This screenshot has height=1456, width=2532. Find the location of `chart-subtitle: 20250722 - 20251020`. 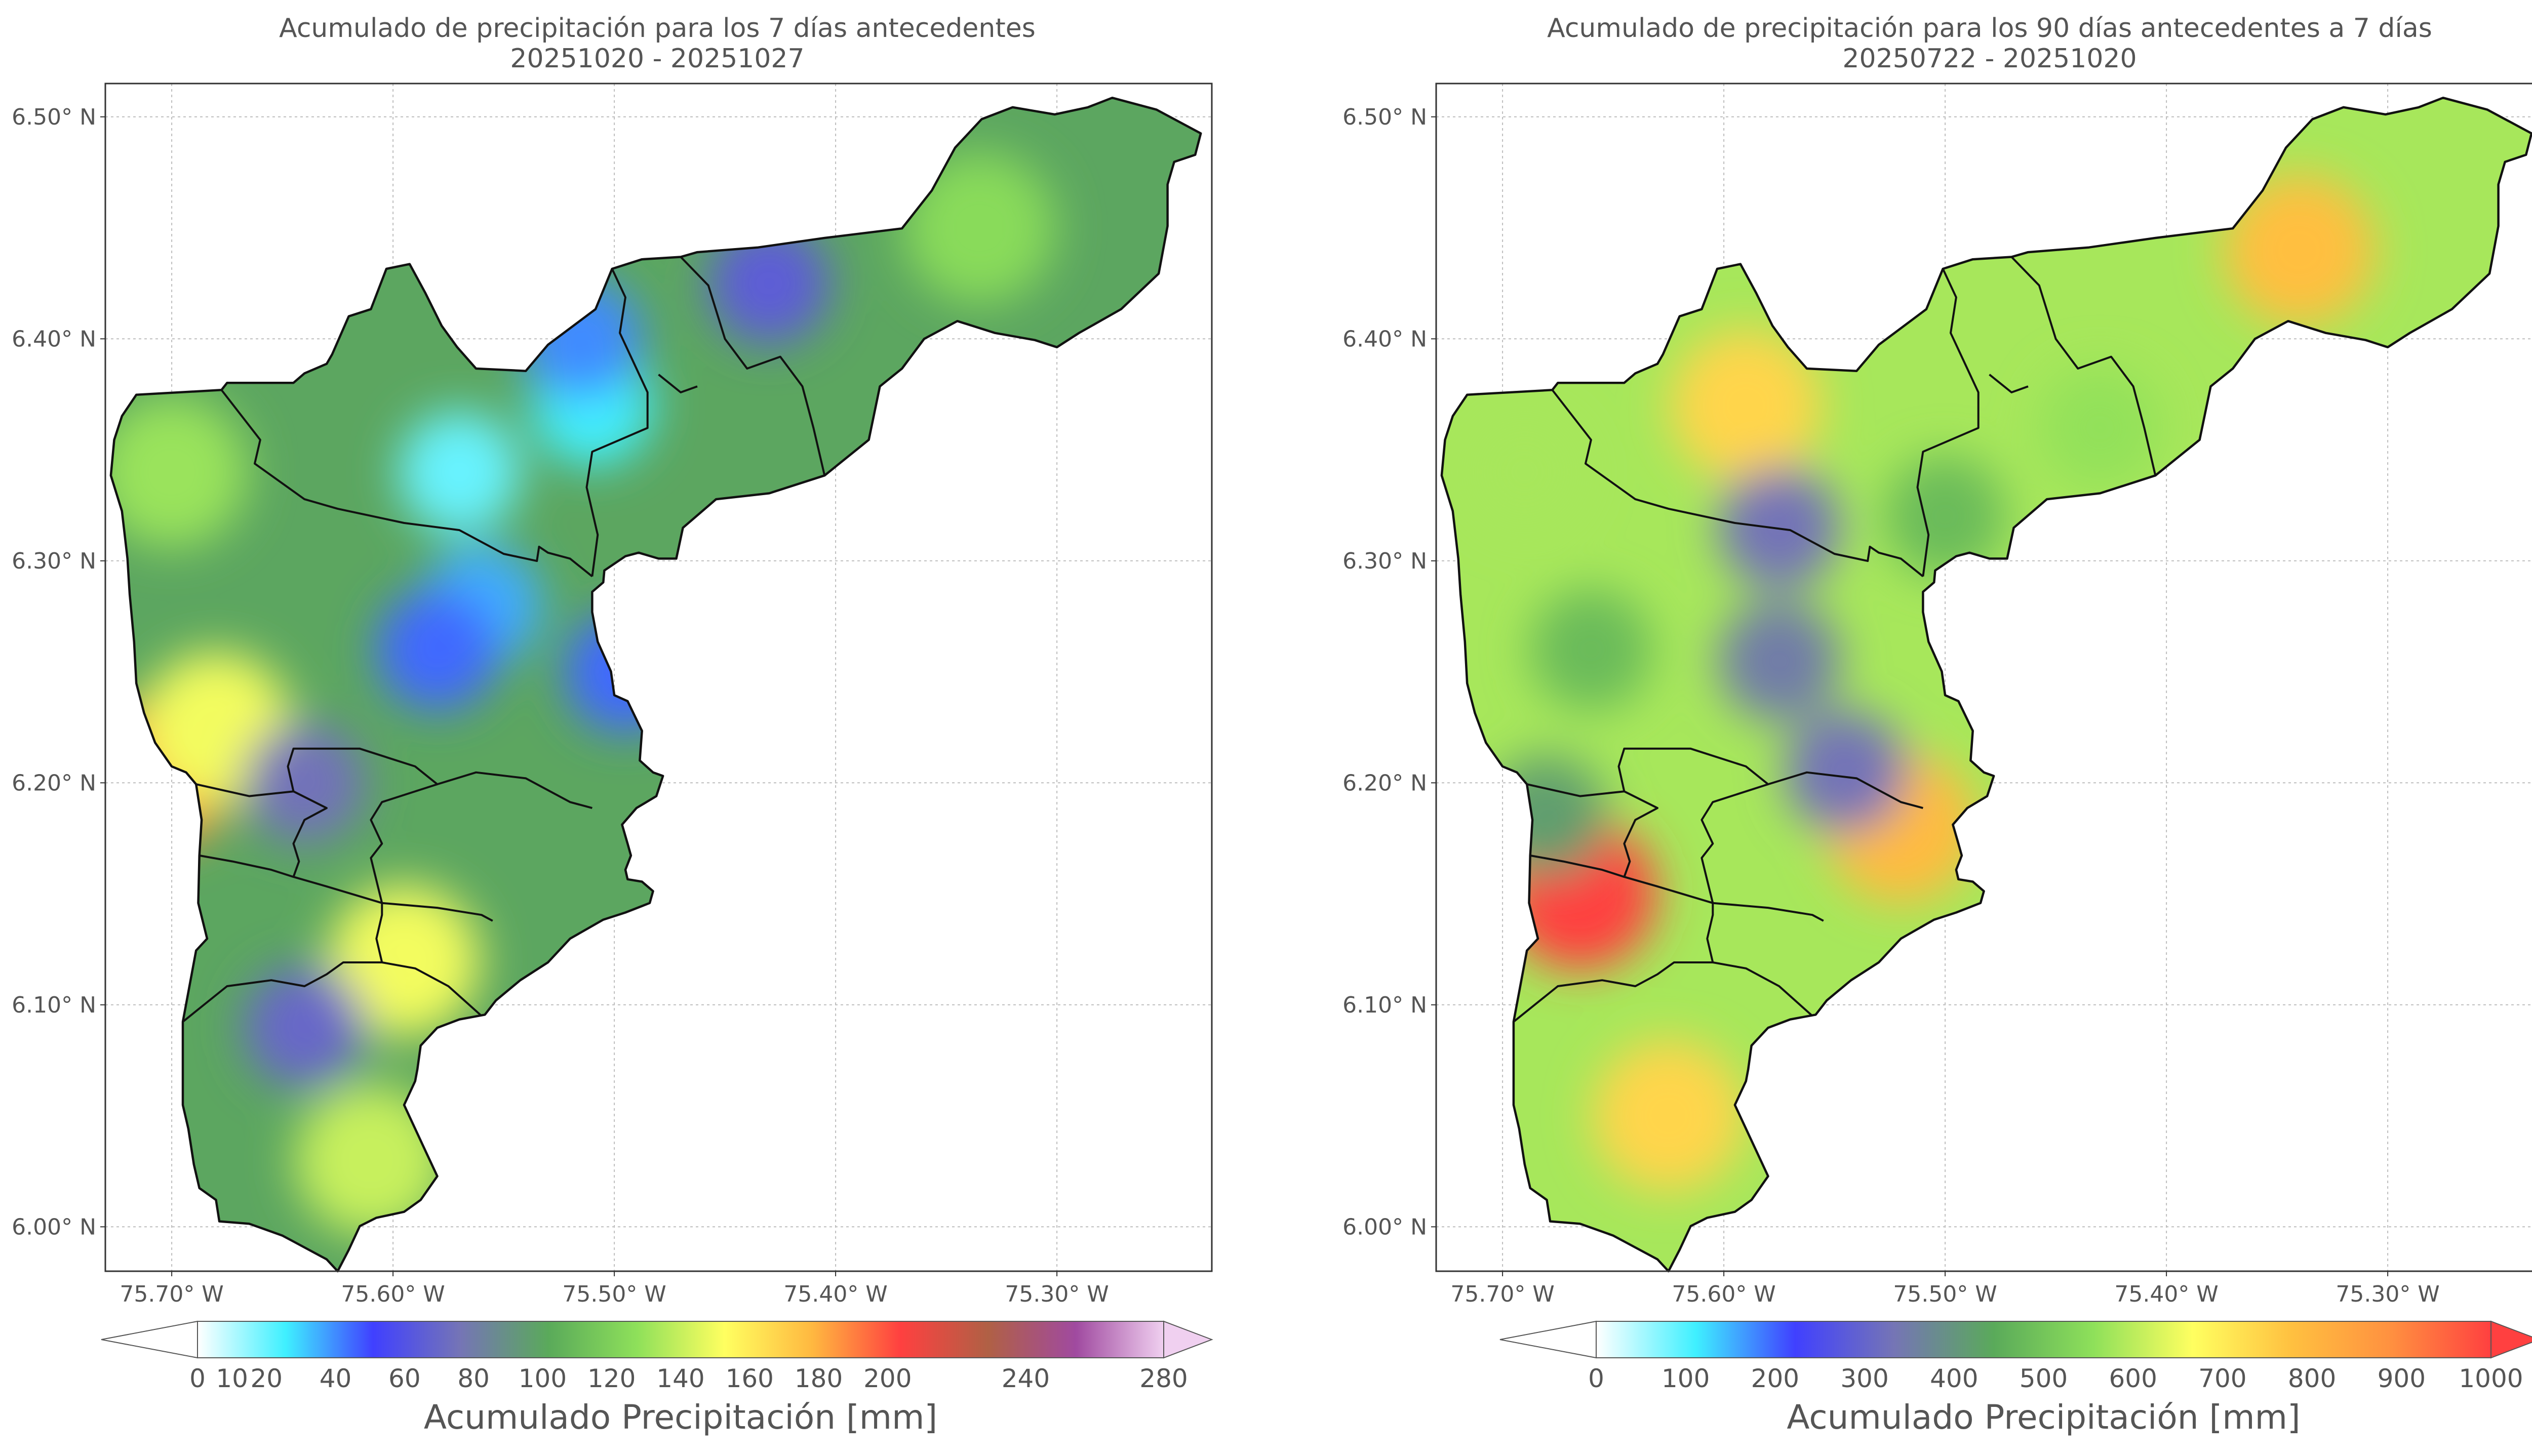

chart-subtitle: 20250722 - 20251020 is located at coordinates (1989, 59).